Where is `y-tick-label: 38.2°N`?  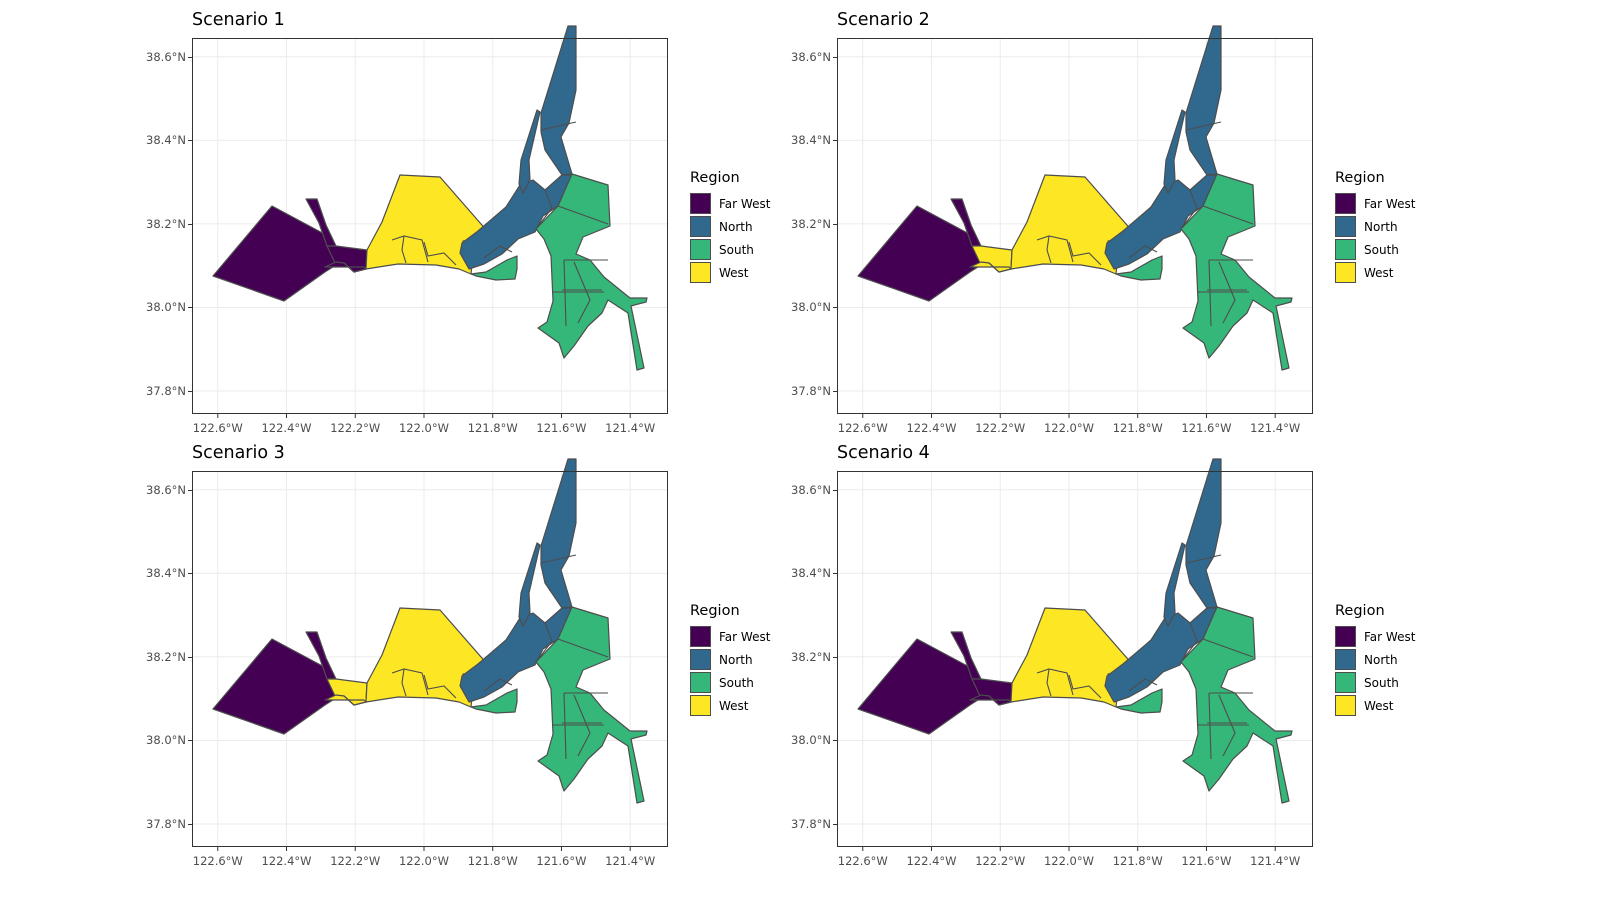 y-tick-label: 38.2°N is located at coordinates (811, 223).